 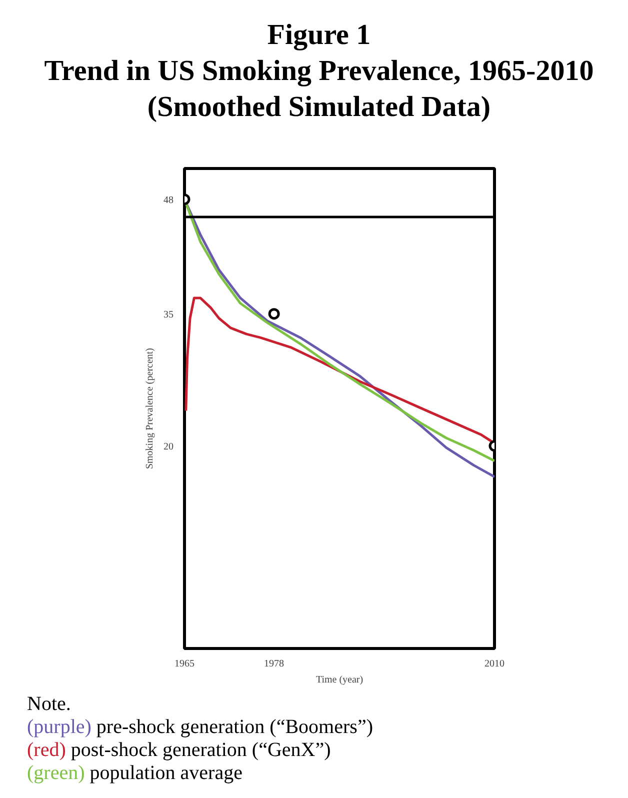 What do you see at coordinates (274, 664) in the screenshot?
I see `x-tick-label: 1978` at bounding box center [274, 664].